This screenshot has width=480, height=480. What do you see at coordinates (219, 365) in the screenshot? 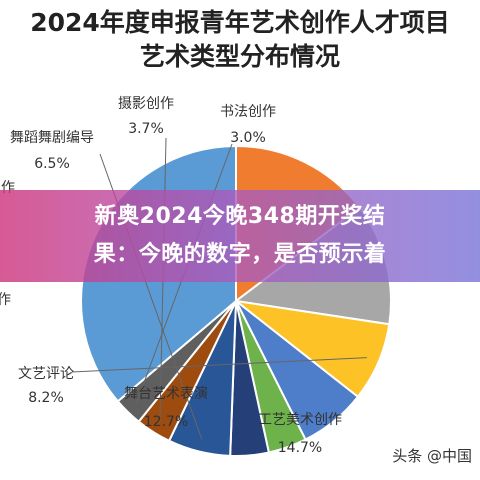
I see `leader-line` at bounding box center [219, 365].